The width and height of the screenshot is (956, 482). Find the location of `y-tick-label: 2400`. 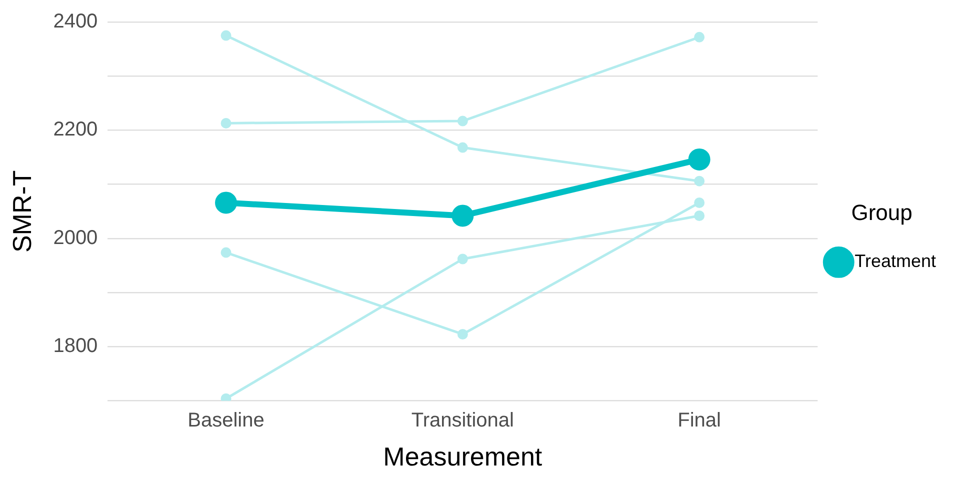

y-tick-label: 2400 is located at coordinates (75, 21).